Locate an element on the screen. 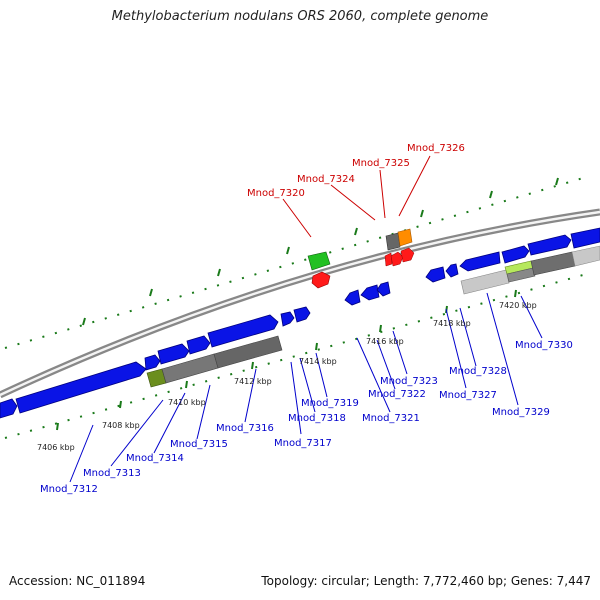 This screenshot has width=600, height=600. accession-text: Accession: NC_011894 is located at coordinates (77, 581).